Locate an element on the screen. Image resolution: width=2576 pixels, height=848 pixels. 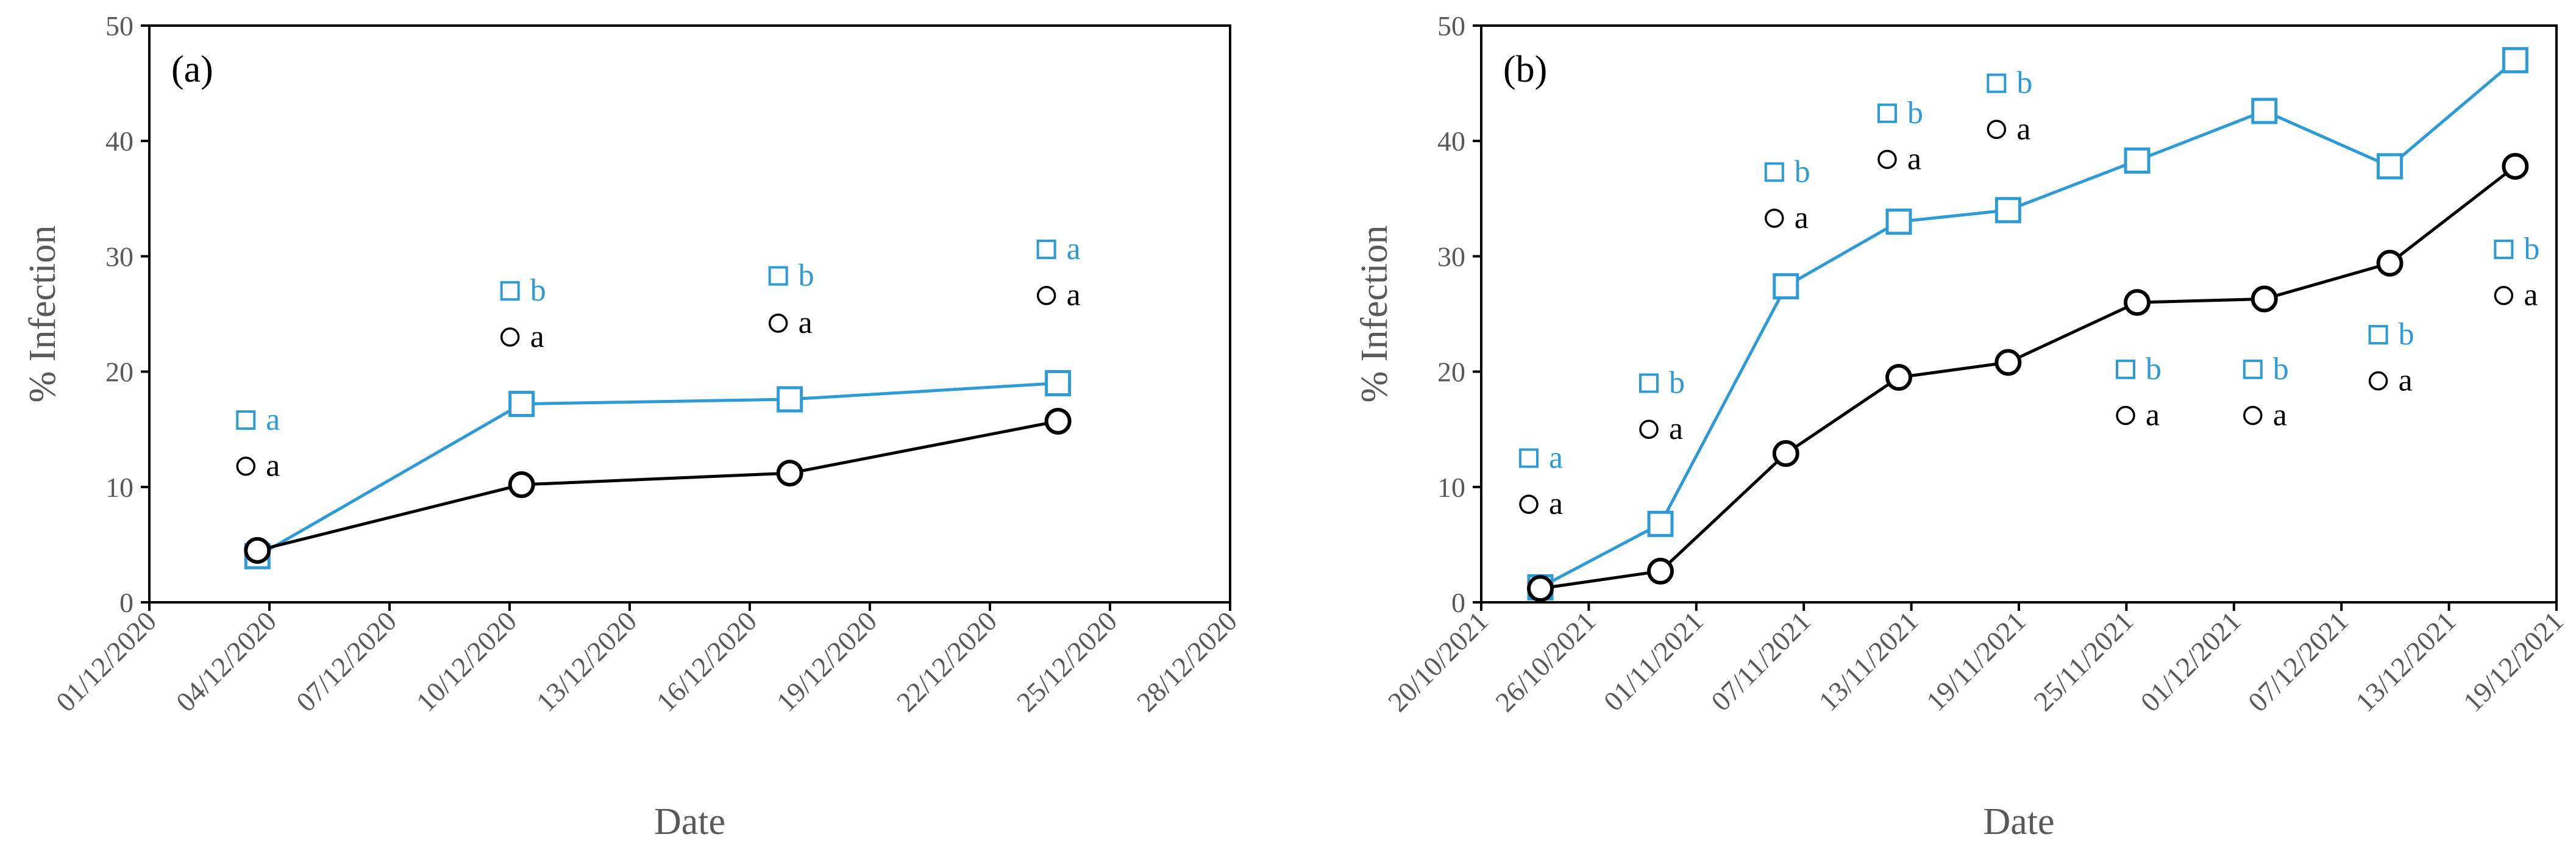
x-tick-label: 25/12/2020 is located at coordinates (1067, 661).